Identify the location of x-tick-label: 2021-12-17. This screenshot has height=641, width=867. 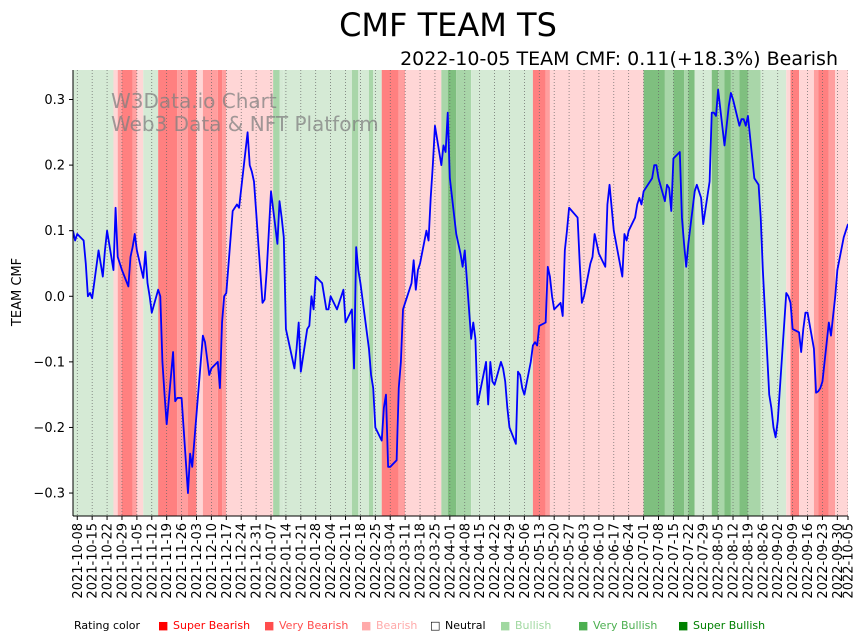
(227, 561).